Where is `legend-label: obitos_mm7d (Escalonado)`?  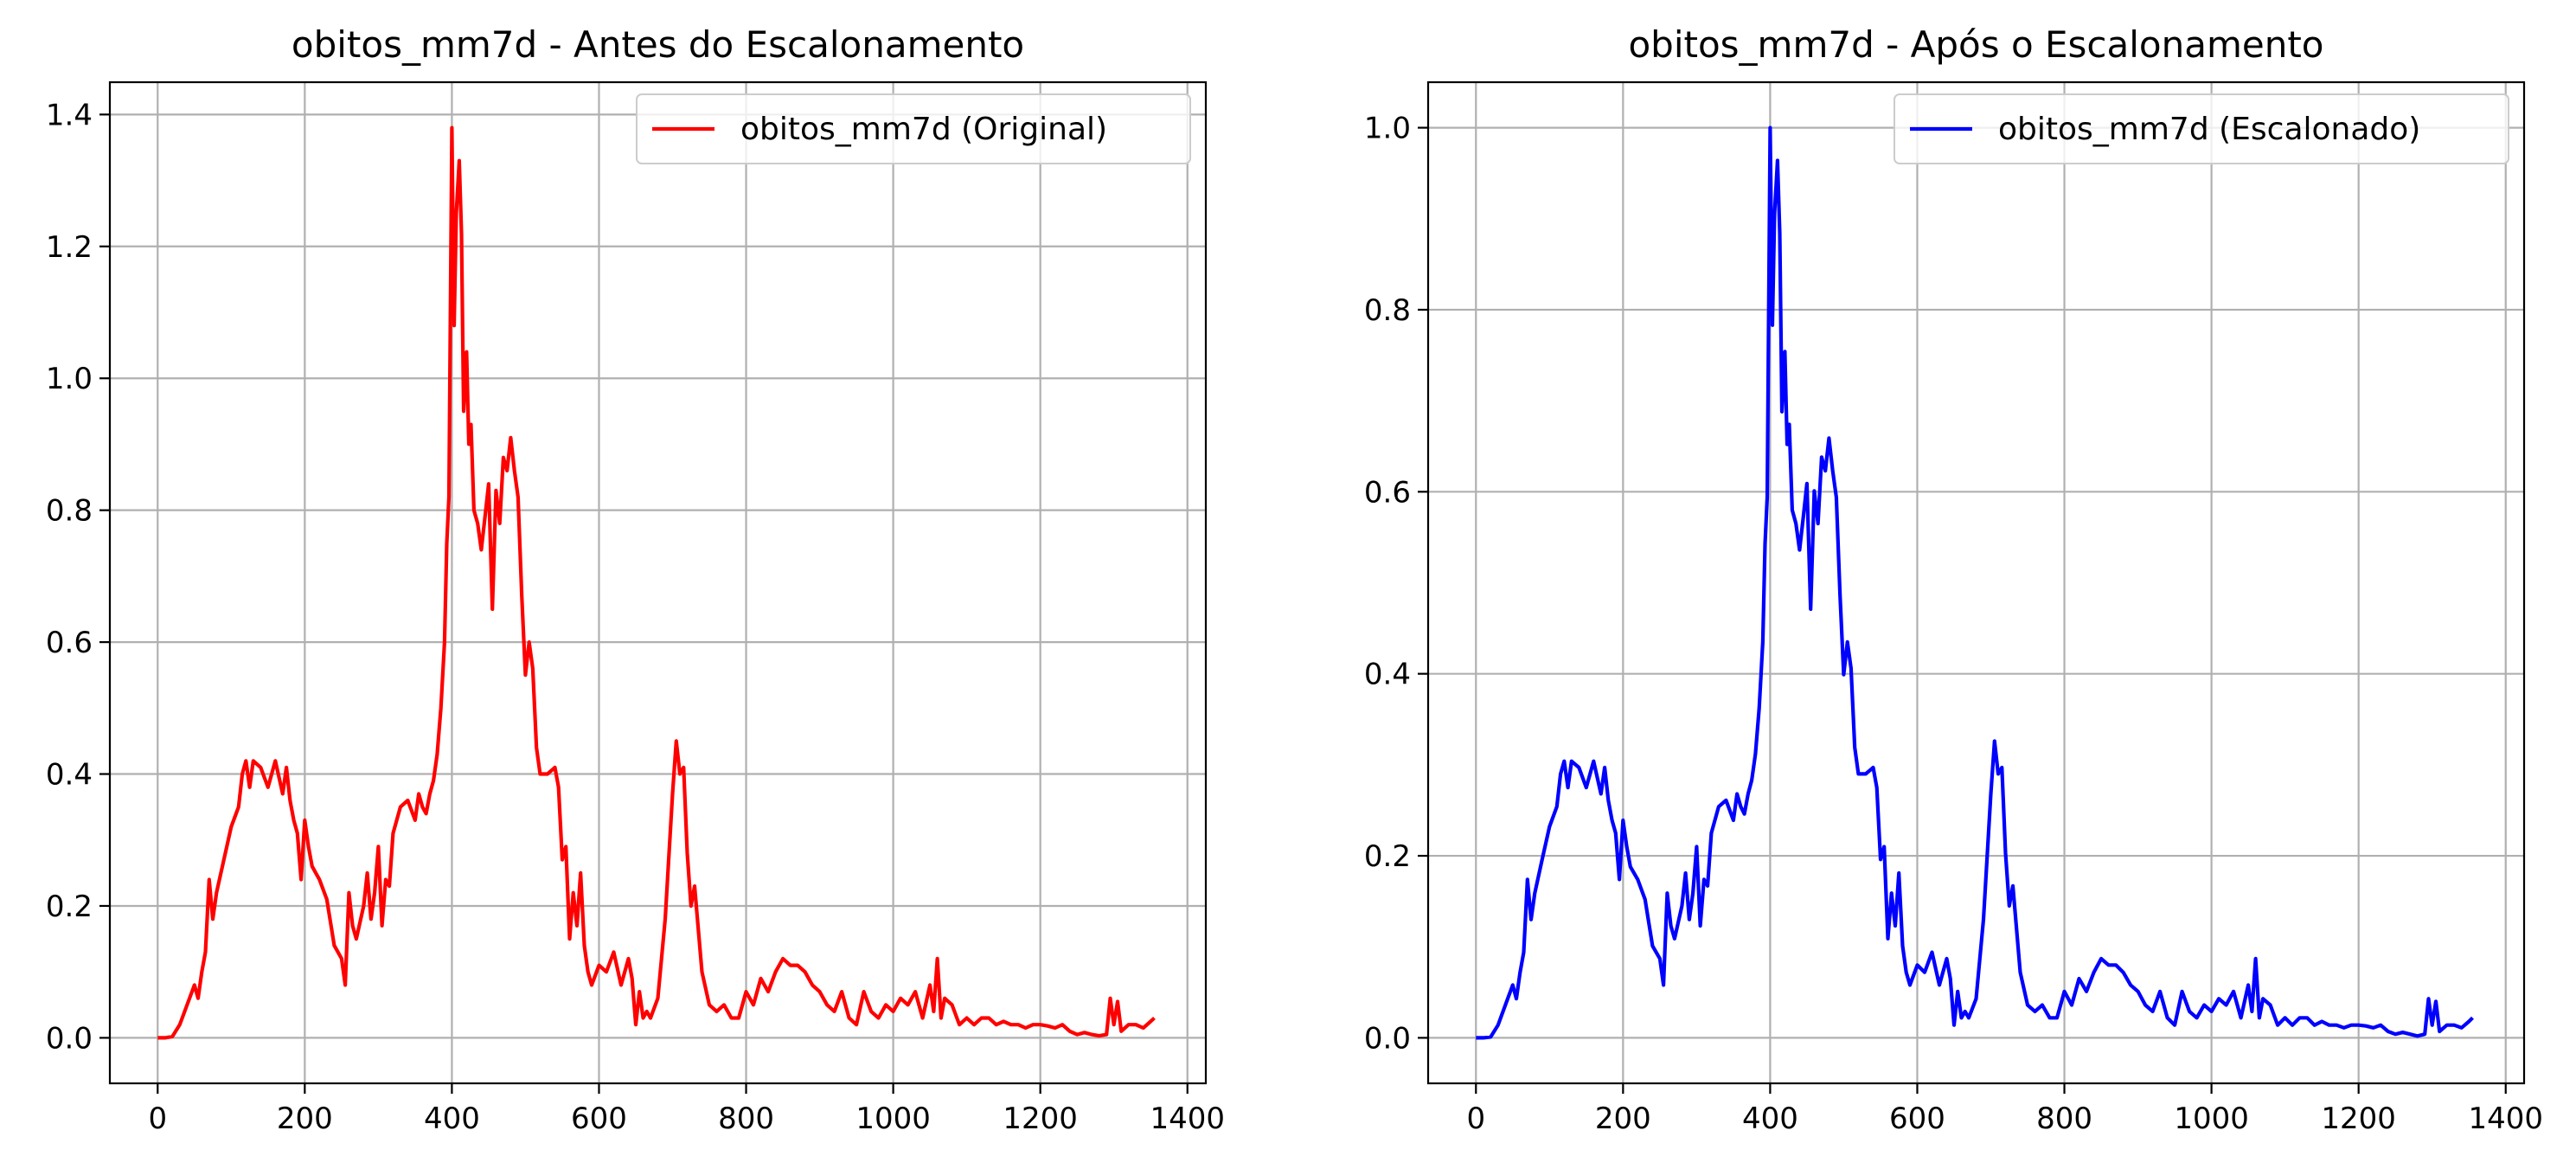 legend-label: obitos_mm7d (Escalonado) is located at coordinates (2209, 129).